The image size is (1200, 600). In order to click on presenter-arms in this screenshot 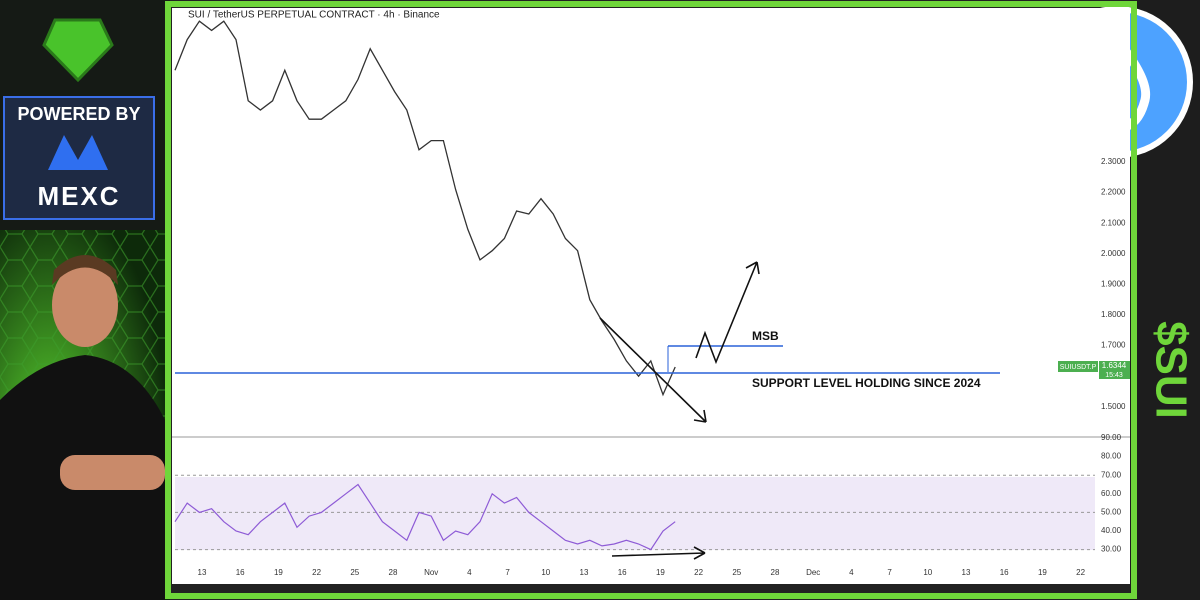, I will do `click(112, 472)`.